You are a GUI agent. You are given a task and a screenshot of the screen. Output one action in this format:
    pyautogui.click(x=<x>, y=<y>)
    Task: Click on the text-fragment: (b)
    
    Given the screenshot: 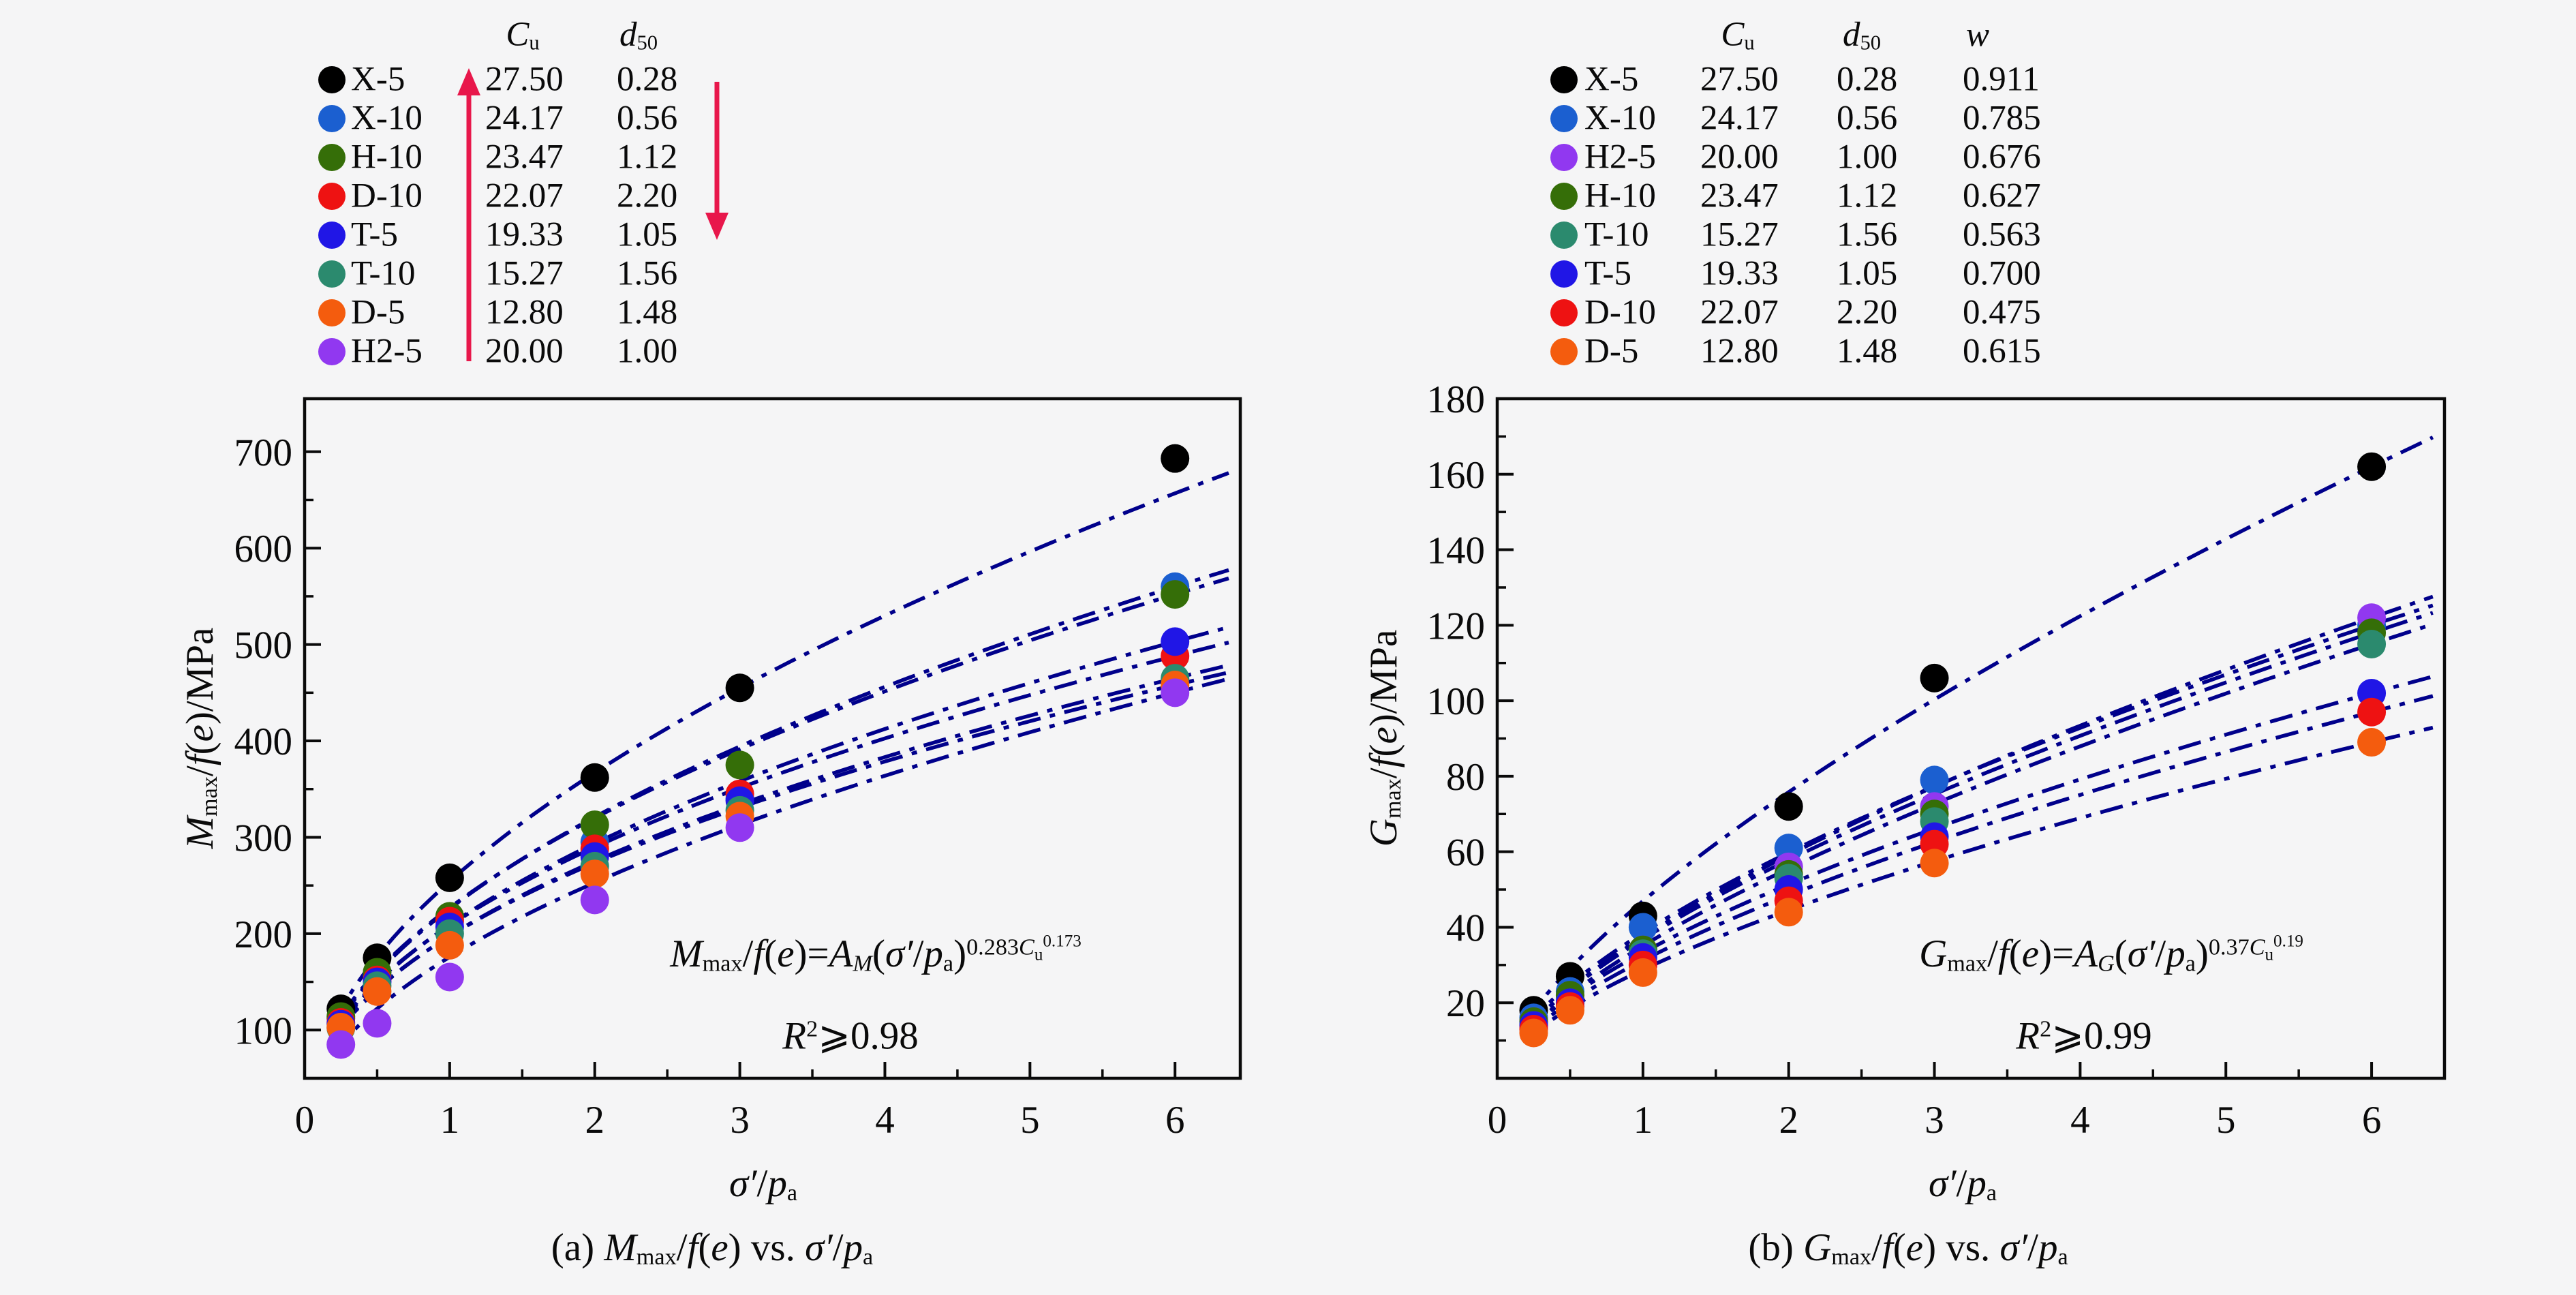 What is the action you would take?
    pyautogui.click(x=1776, y=1247)
    